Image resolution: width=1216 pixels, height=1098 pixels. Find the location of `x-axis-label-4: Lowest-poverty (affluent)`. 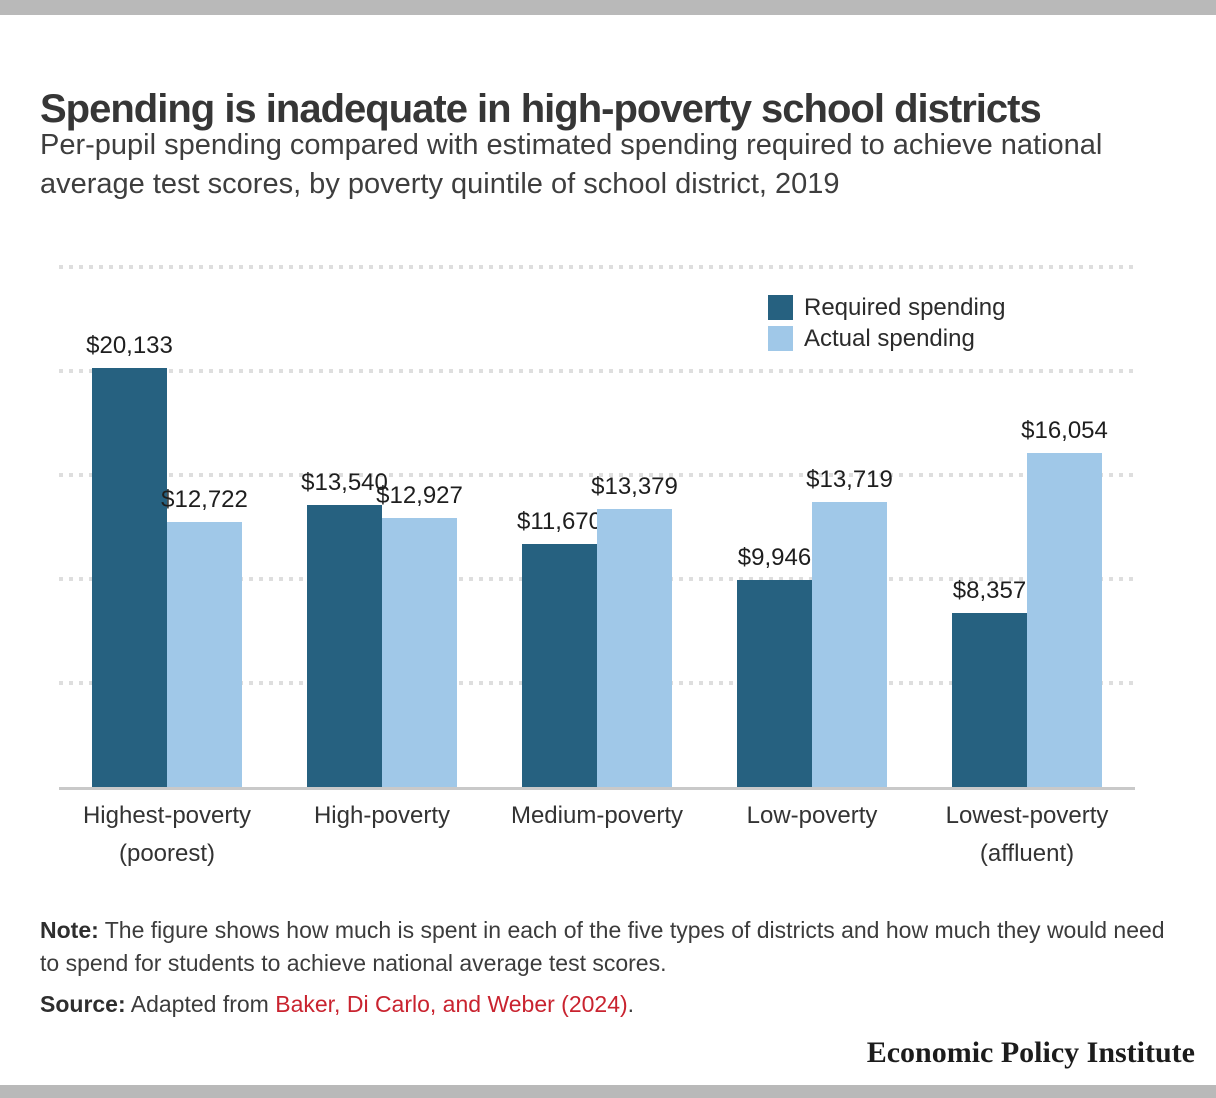

x-axis-label-4: Lowest-poverty (affluent) is located at coordinates (1027, 835).